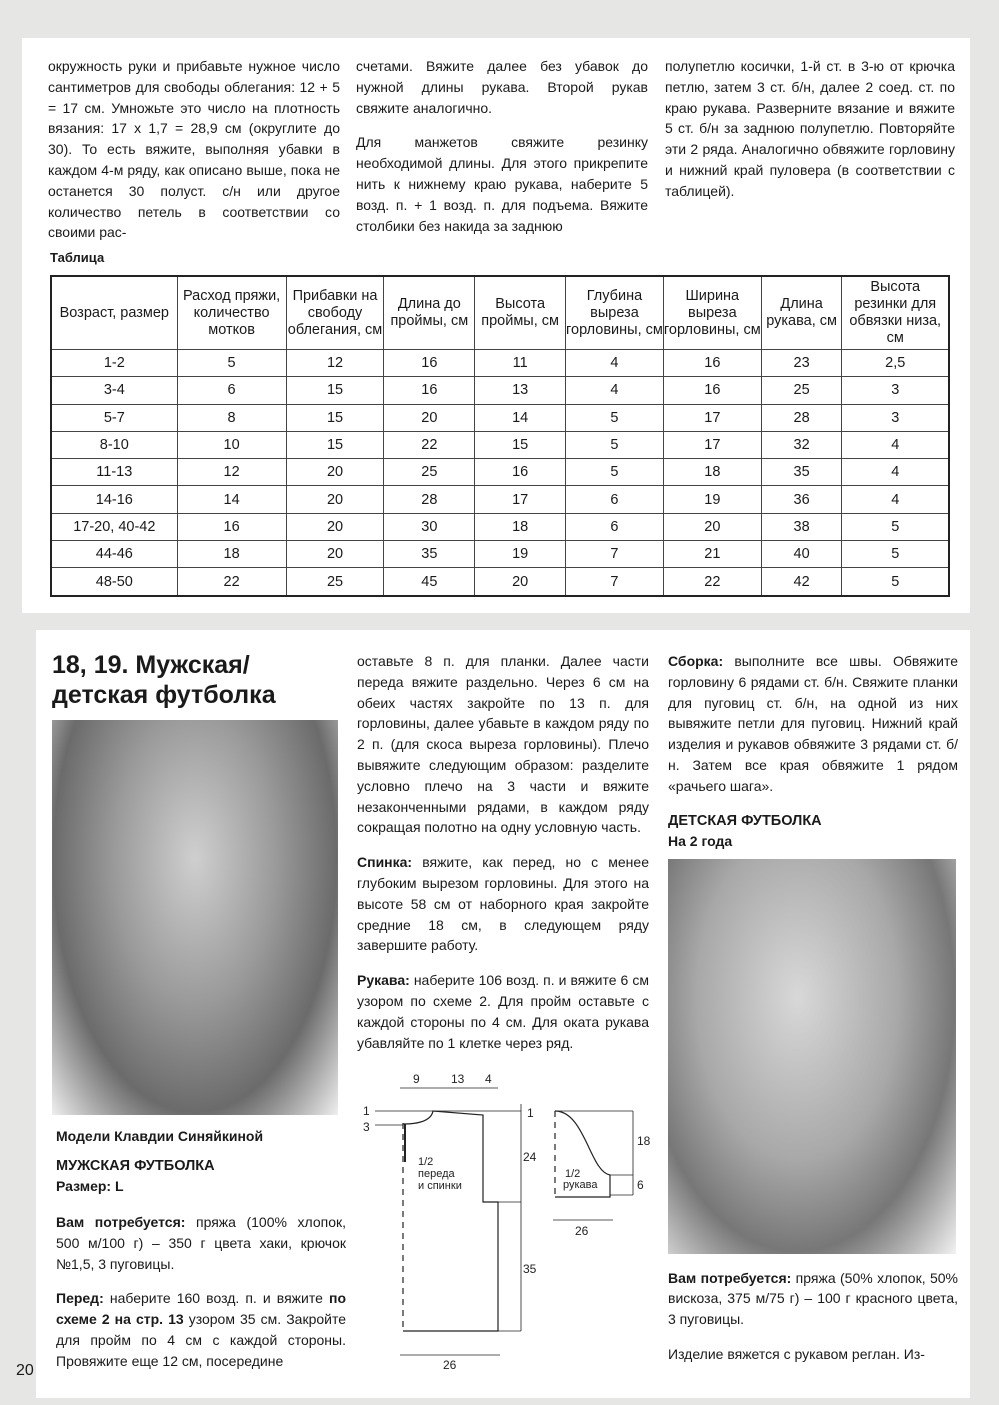 This screenshot has width=999, height=1405. What do you see at coordinates (429, 472) in the screenshot?
I see `table-cell: 25` at bounding box center [429, 472].